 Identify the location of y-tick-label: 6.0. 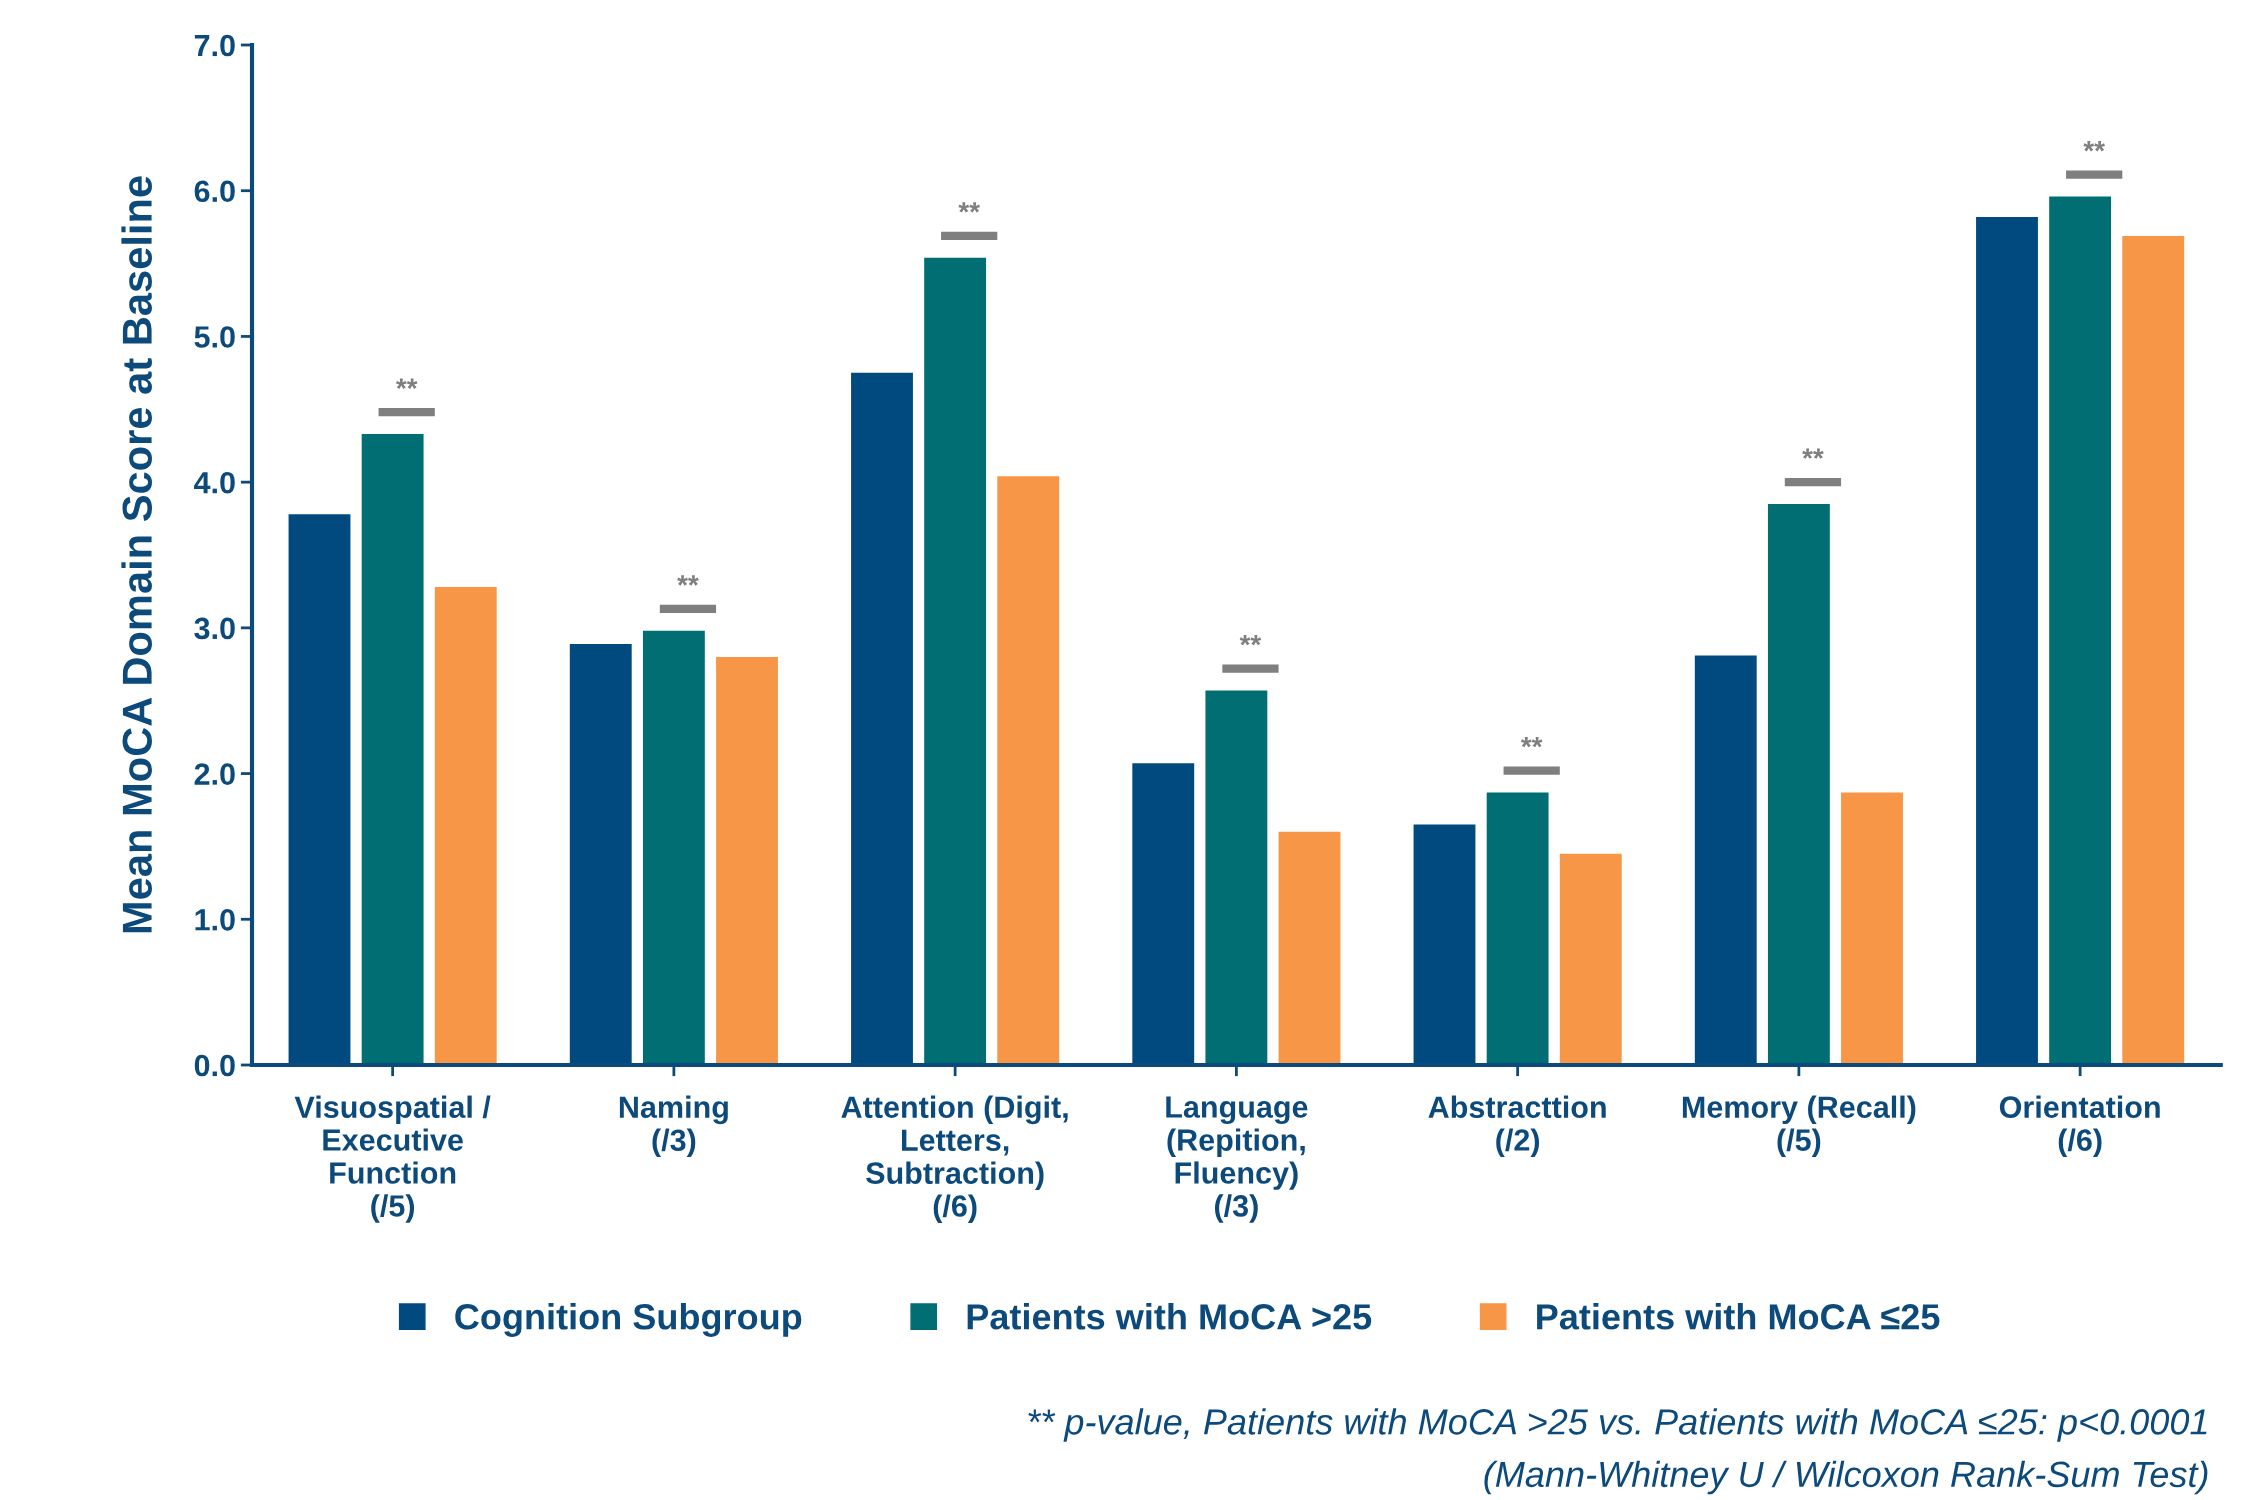
(214, 191).